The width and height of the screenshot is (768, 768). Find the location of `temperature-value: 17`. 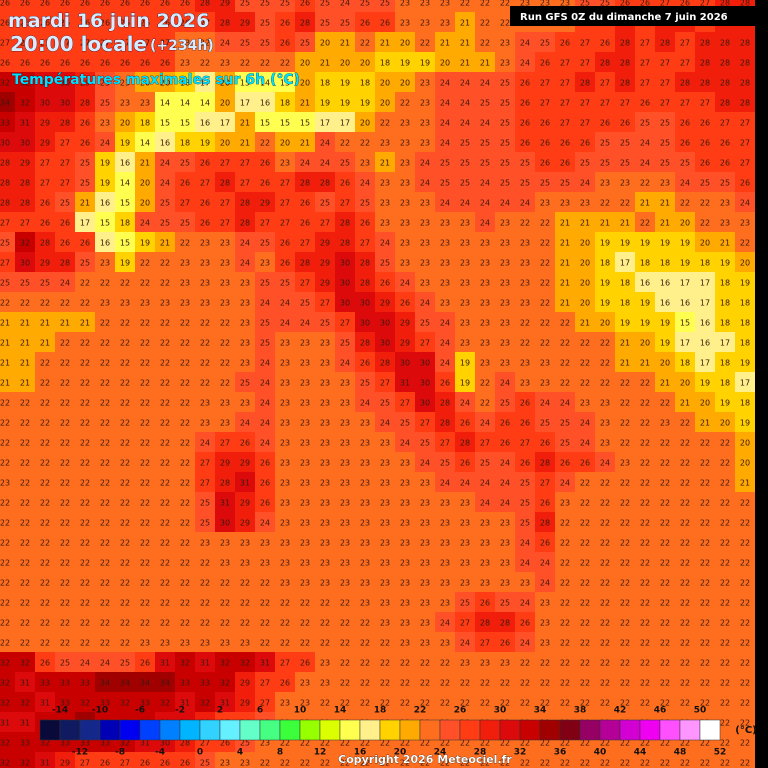

temperature-value: 17 is located at coordinates (345, 123).